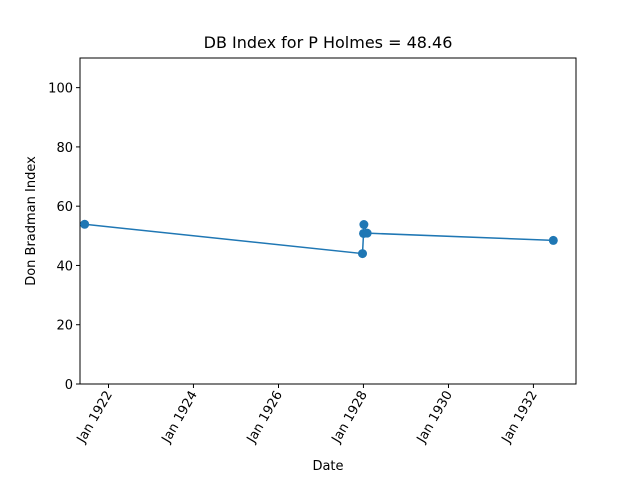 This screenshot has width=640, height=480. Describe the element at coordinates (64, 326) in the screenshot. I see `y-tick-label: 20` at that location.